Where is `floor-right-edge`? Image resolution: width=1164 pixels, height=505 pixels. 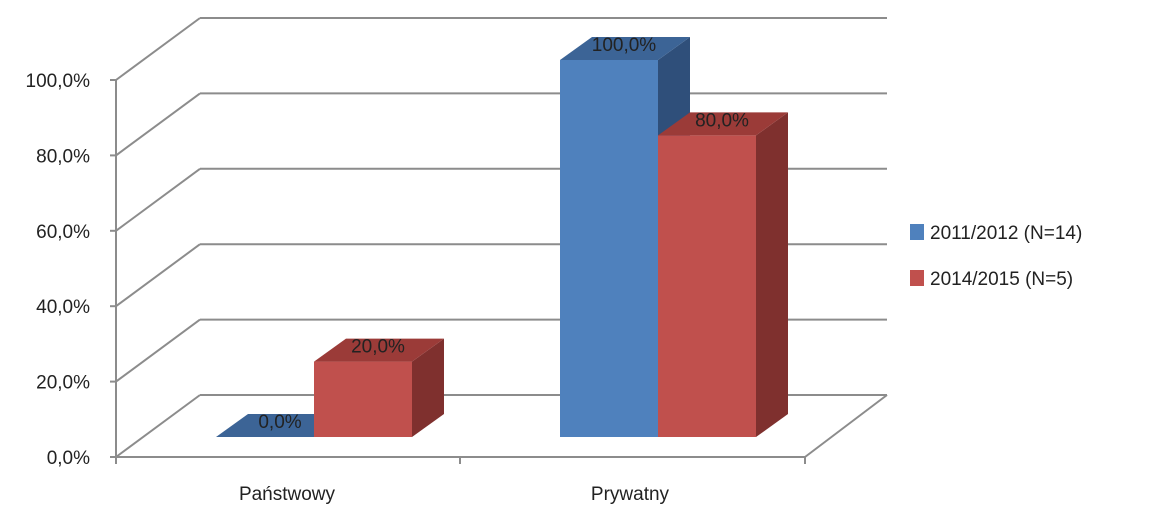
floor-right-edge is located at coordinates (846, 426).